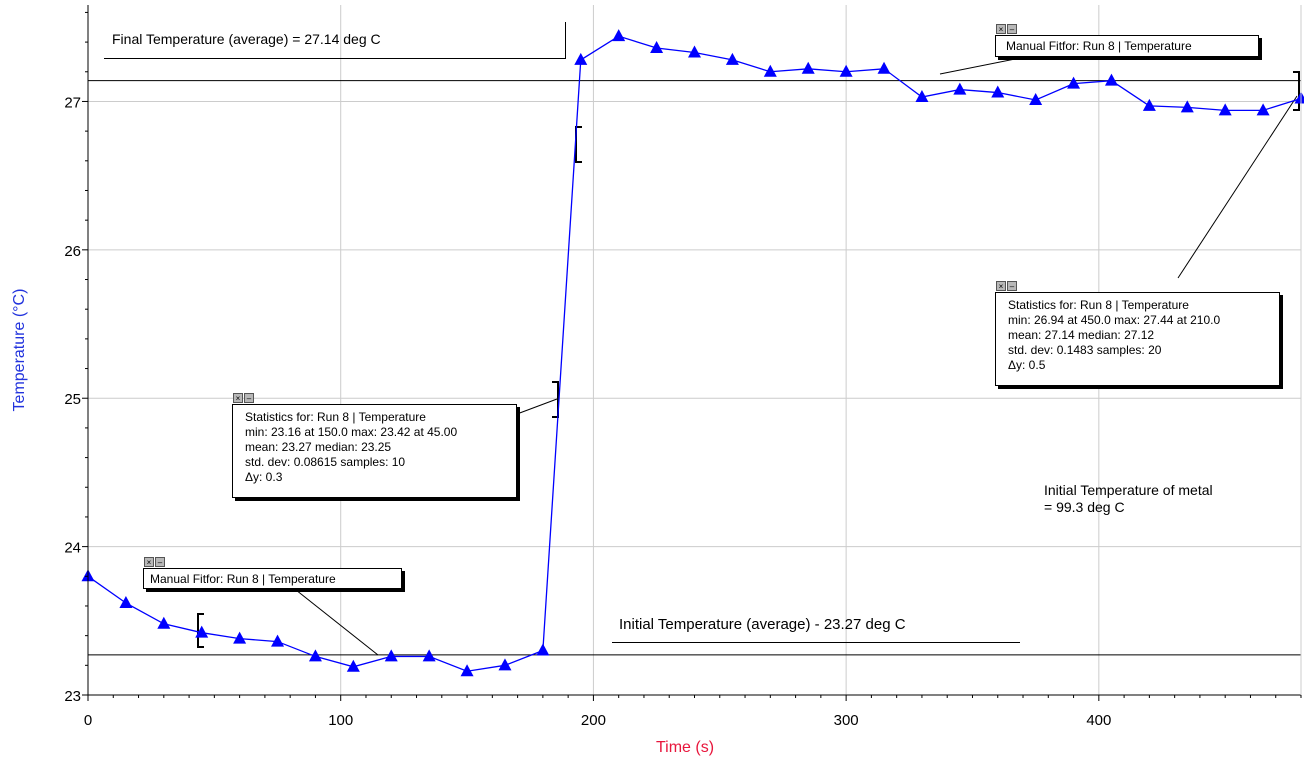 The height and width of the screenshot is (761, 1304). Describe the element at coordinates (72, 548) in the screenshot. I see `y-tick-label: 24` at that location.